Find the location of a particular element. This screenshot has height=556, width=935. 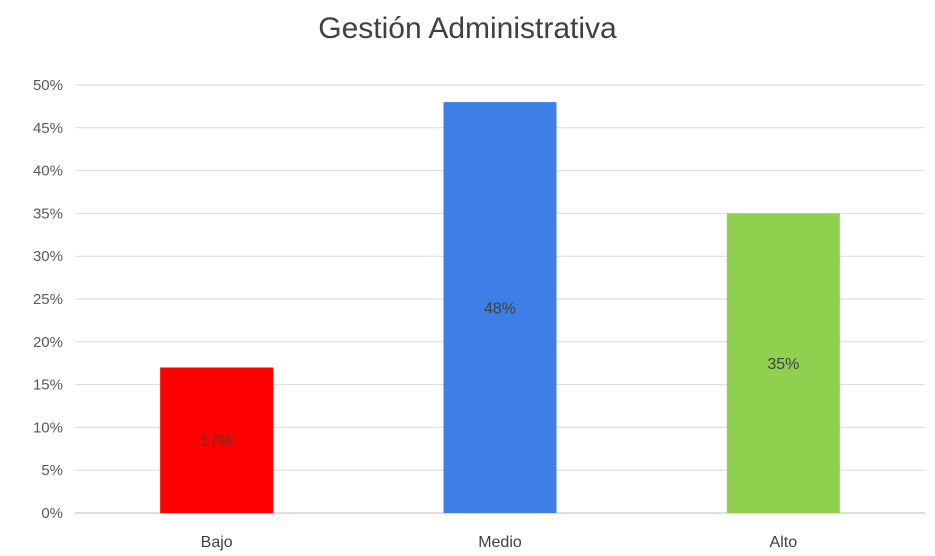

bar-bajo is located at coordinates (217, 440).